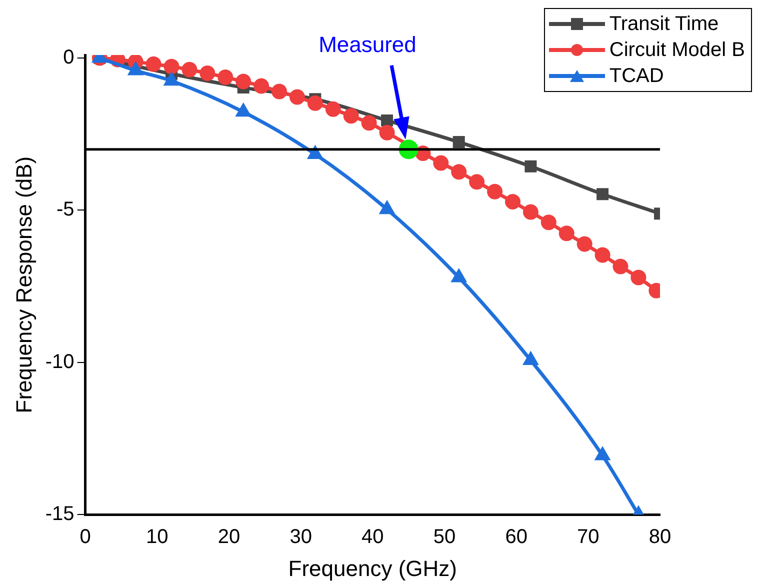 This screenshot has width=760, height=587. What do you see at coordinates (373, 568) in the screenshot?
I see `x-axis-title: Frequency (GHz)` at bounding box center [373, 568].